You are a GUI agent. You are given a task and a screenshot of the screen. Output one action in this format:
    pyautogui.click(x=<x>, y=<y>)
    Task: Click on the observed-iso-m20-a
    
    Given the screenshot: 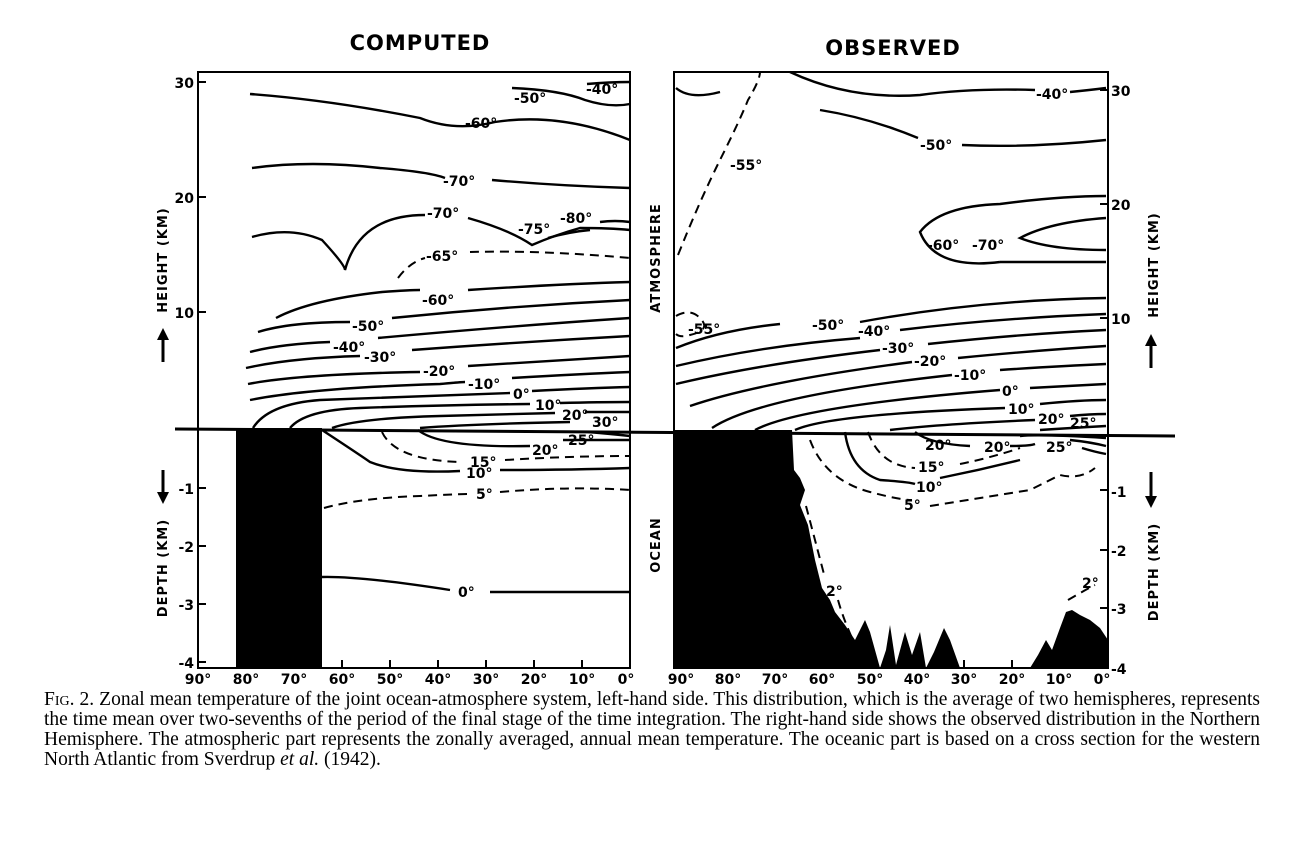 What is the action you would take?
    pyautogui.click(x=801, y=384)
    